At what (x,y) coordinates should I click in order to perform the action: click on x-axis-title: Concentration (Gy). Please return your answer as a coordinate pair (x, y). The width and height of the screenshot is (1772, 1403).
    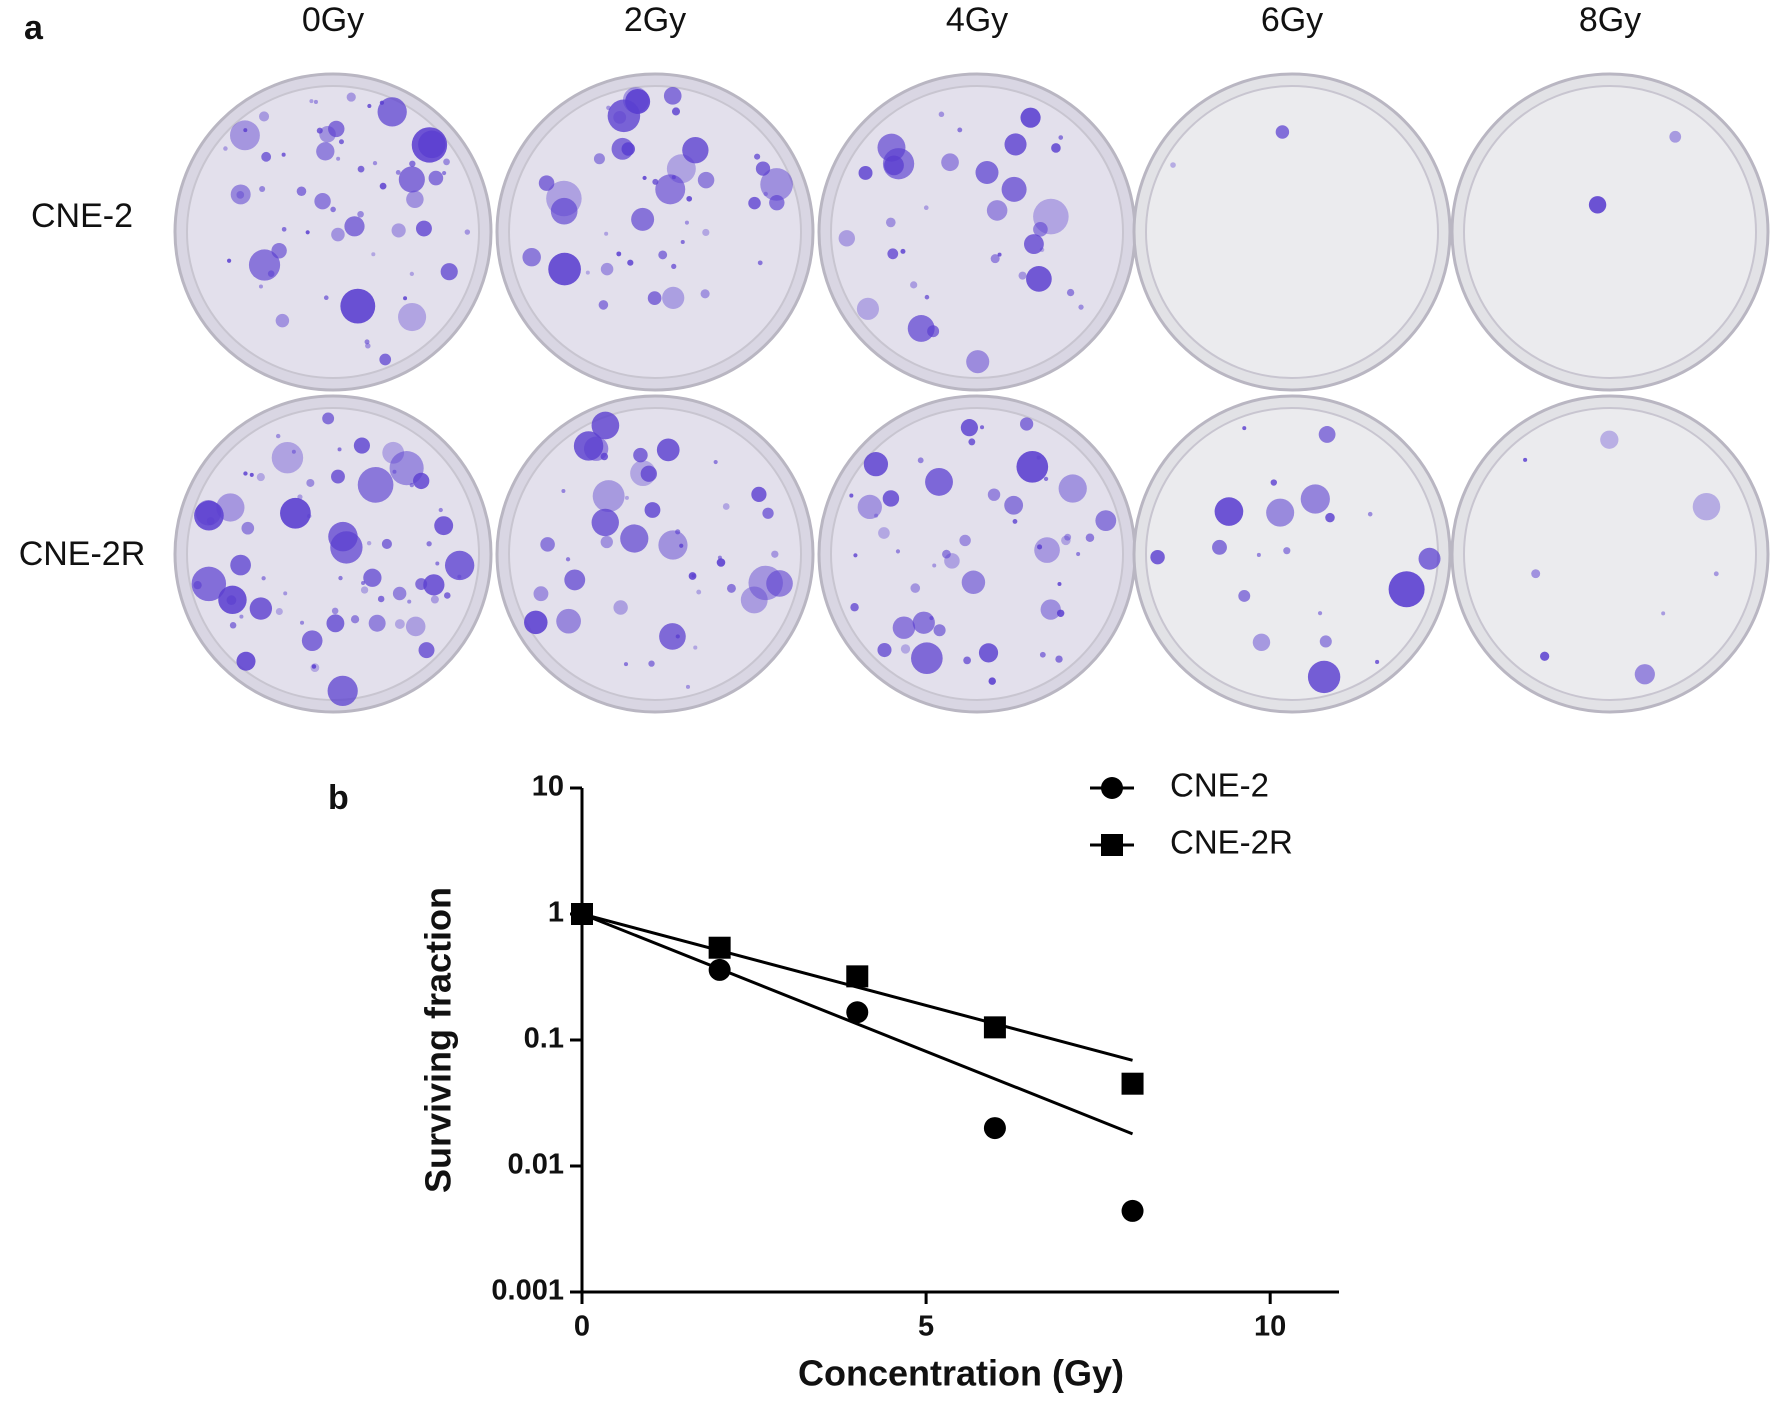
    Looking at the image, I should click on (961, 1373).